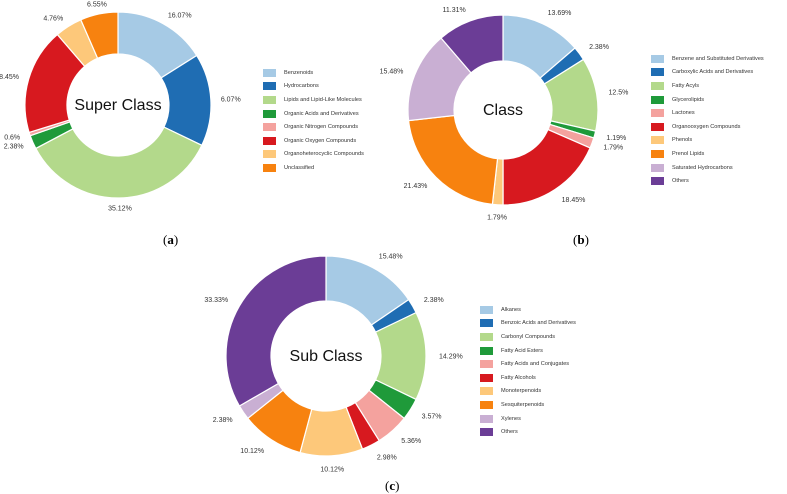 This screenshot has height=494, width=787. Describe the element at coordinates (707, 154) in the screenshot. I see `legend-entry-prenol-lipids: Prenol Lipids` at that location.